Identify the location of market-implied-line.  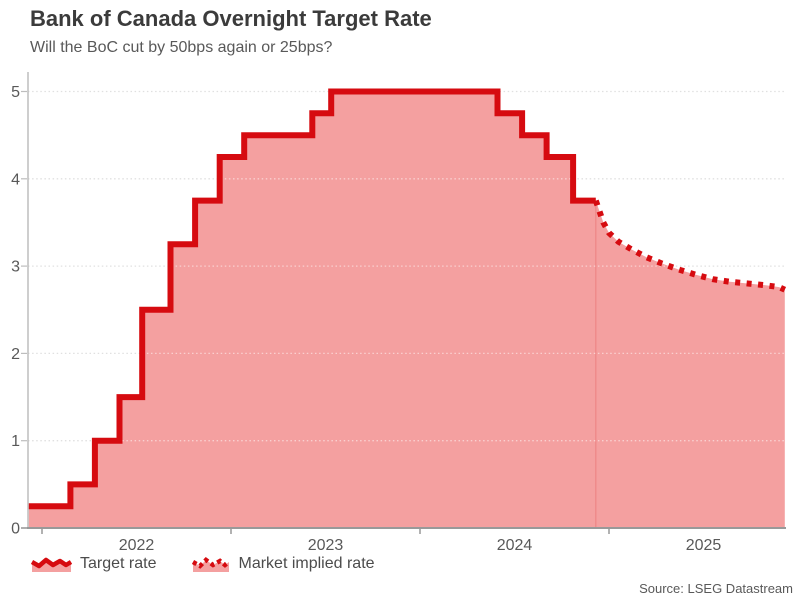
(689, 246).